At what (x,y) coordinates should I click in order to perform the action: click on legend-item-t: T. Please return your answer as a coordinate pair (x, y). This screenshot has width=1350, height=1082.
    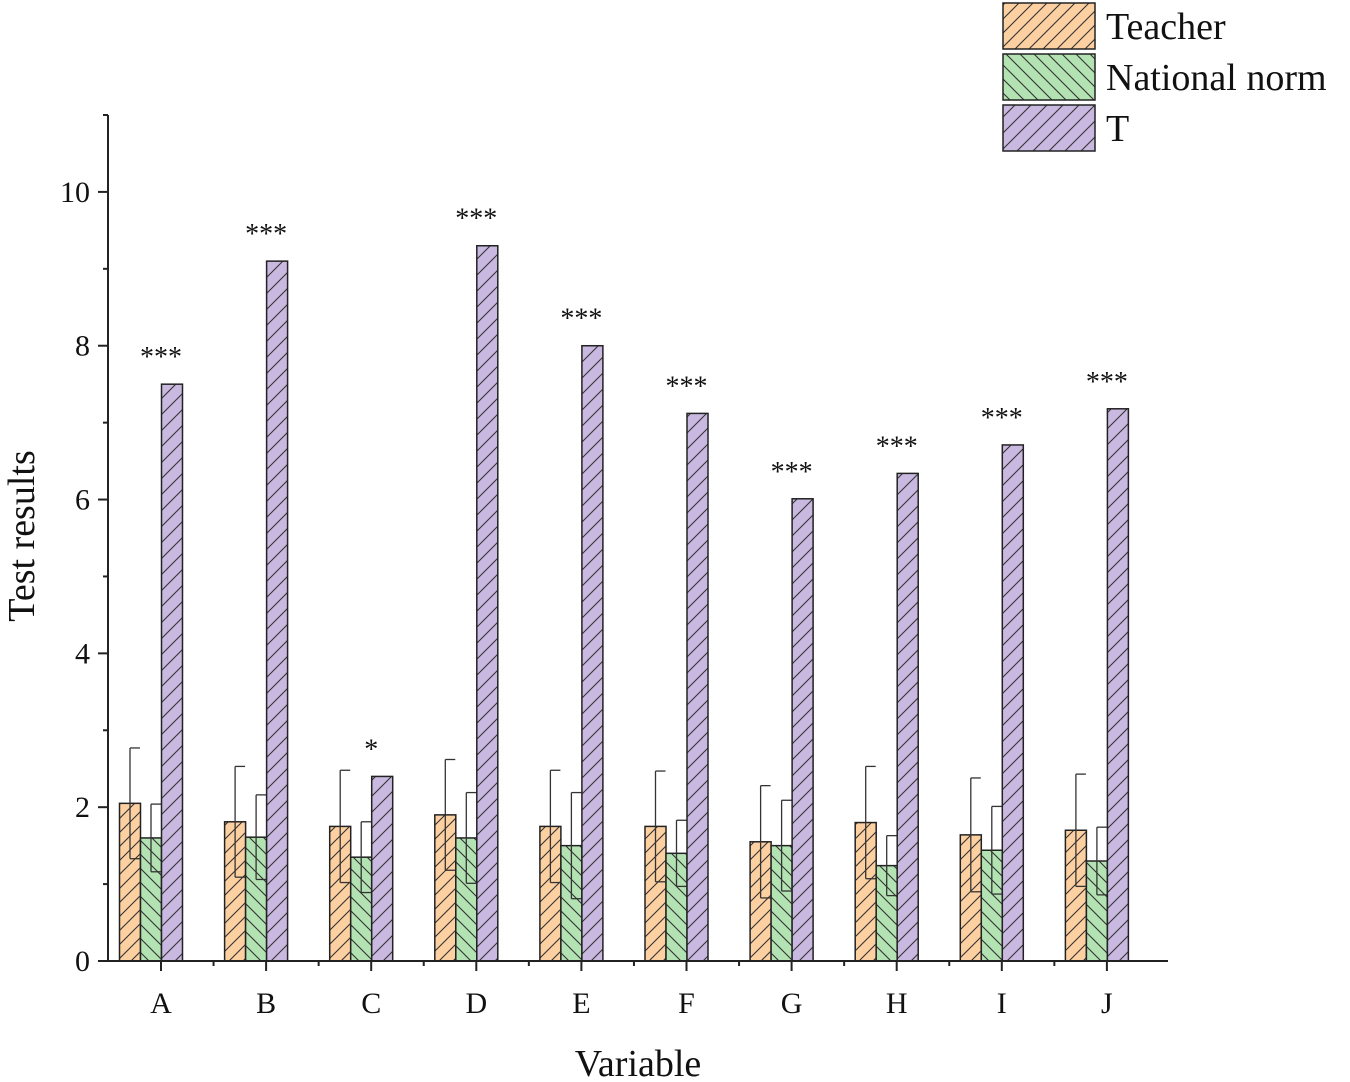
    Looking at the image, I should click on (1065, 128).